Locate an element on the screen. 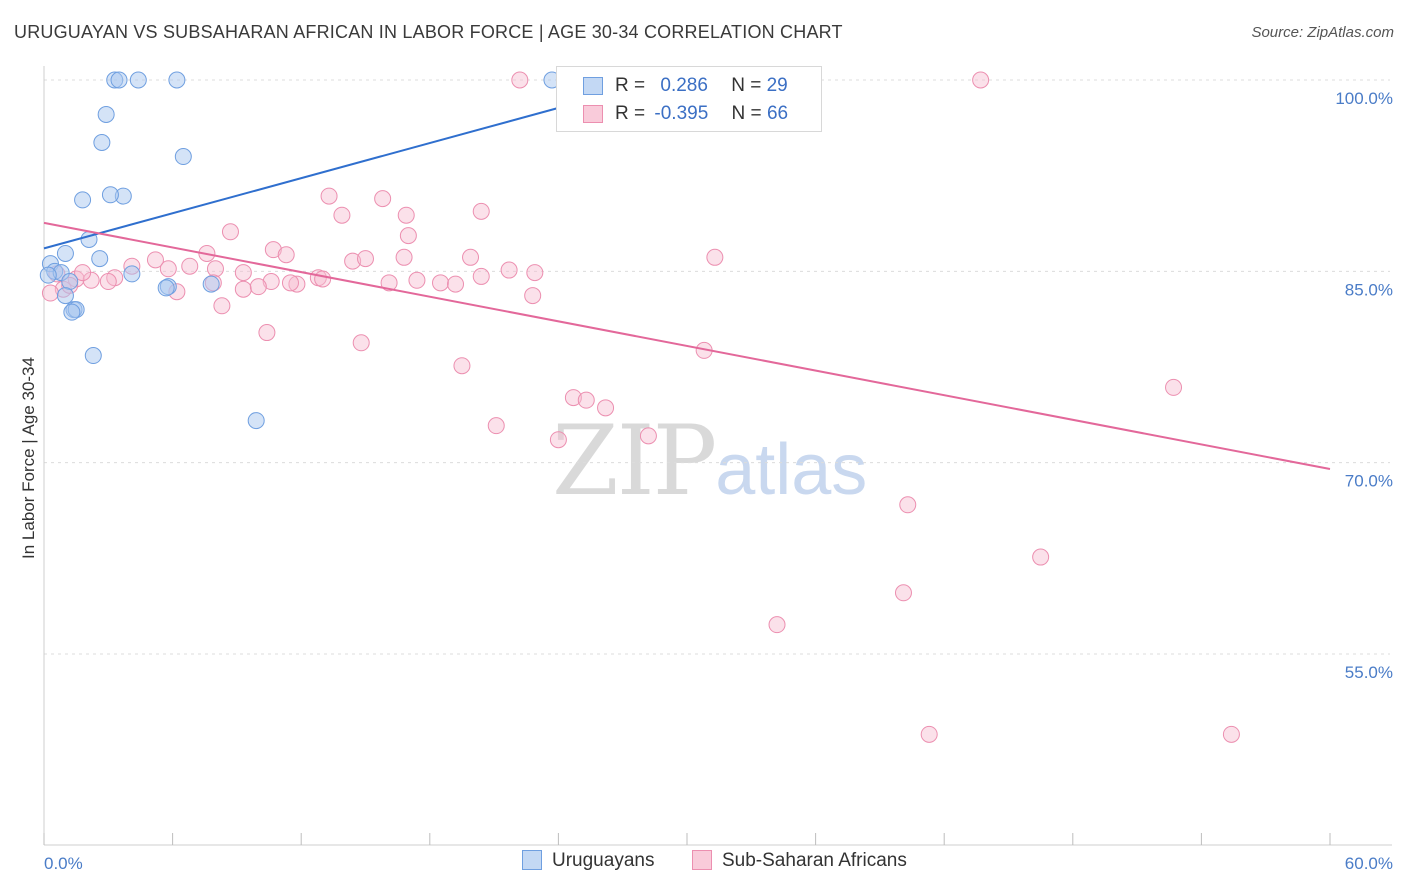 The width and height of the screenshot is (1406, 892). y-tick-label: 100.0% is located at coordinates (1364, 98).